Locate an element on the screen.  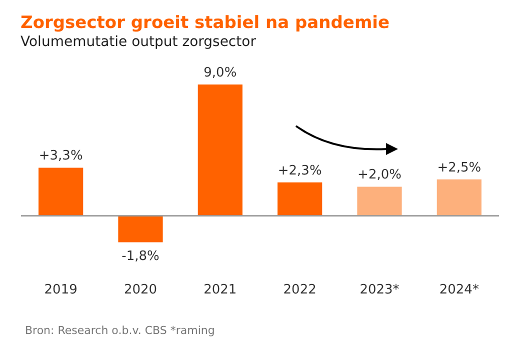
data-label: +2,3% is located at coordinates (300, 170).